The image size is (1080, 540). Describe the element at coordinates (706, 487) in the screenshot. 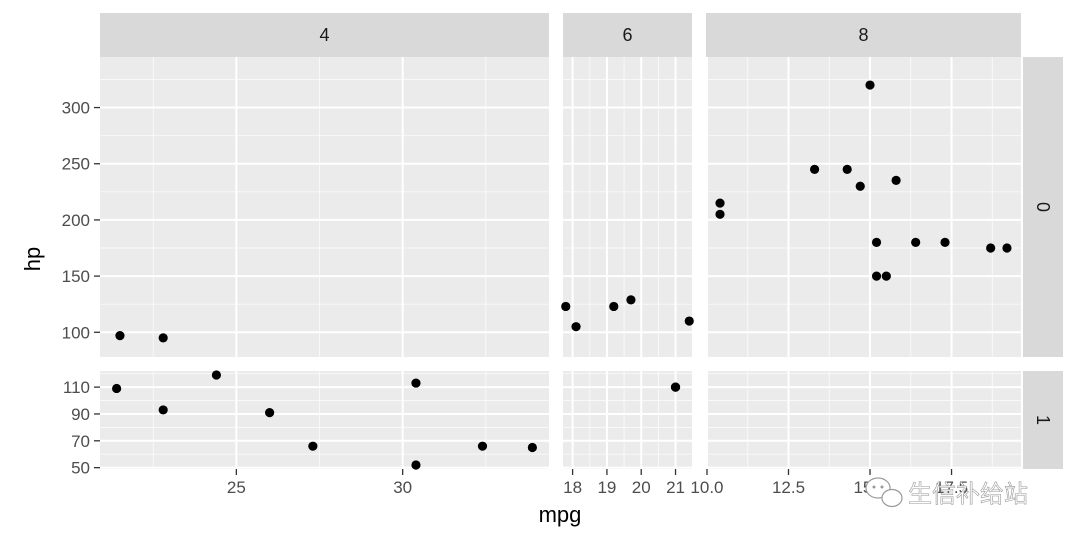

I see `x-tick-label: 10.0` at that location.